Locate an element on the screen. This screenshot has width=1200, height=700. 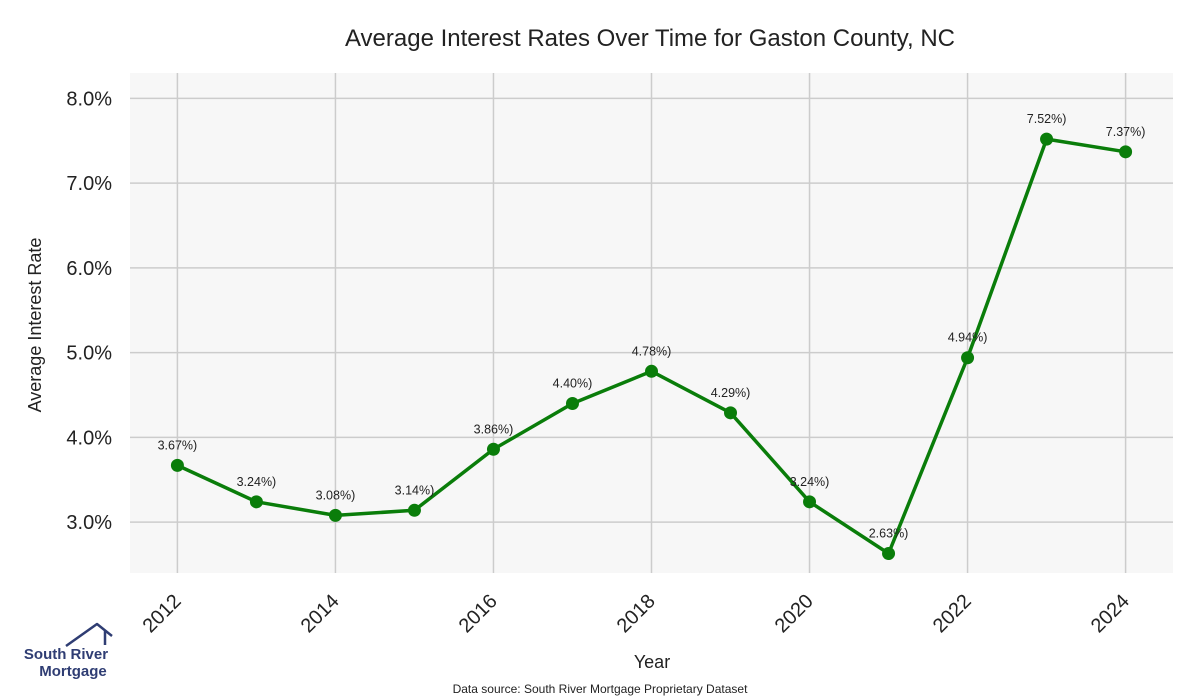
x-tick-label: 2018 is located at coordinates (636, 613).